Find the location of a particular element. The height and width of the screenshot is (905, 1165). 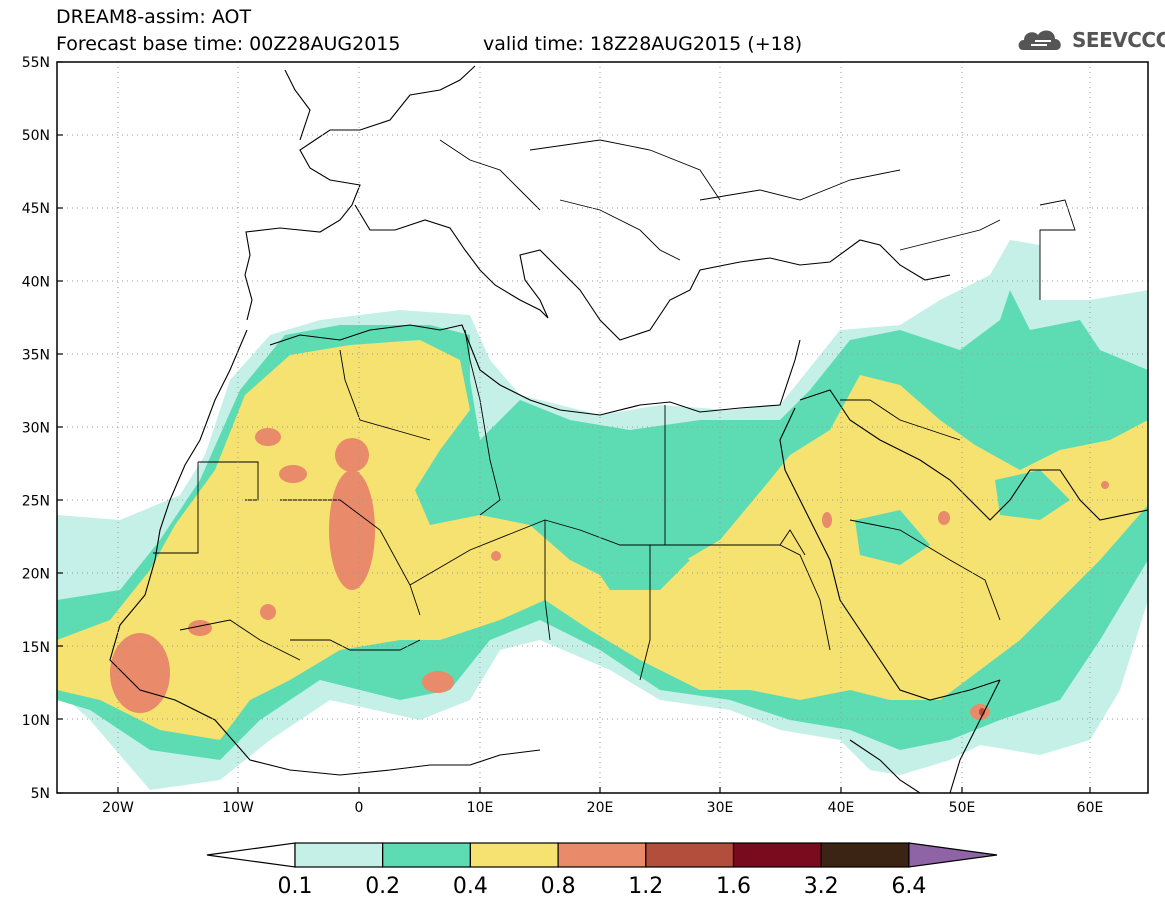

lat-label: 10N is located at coordinates (36, 721).